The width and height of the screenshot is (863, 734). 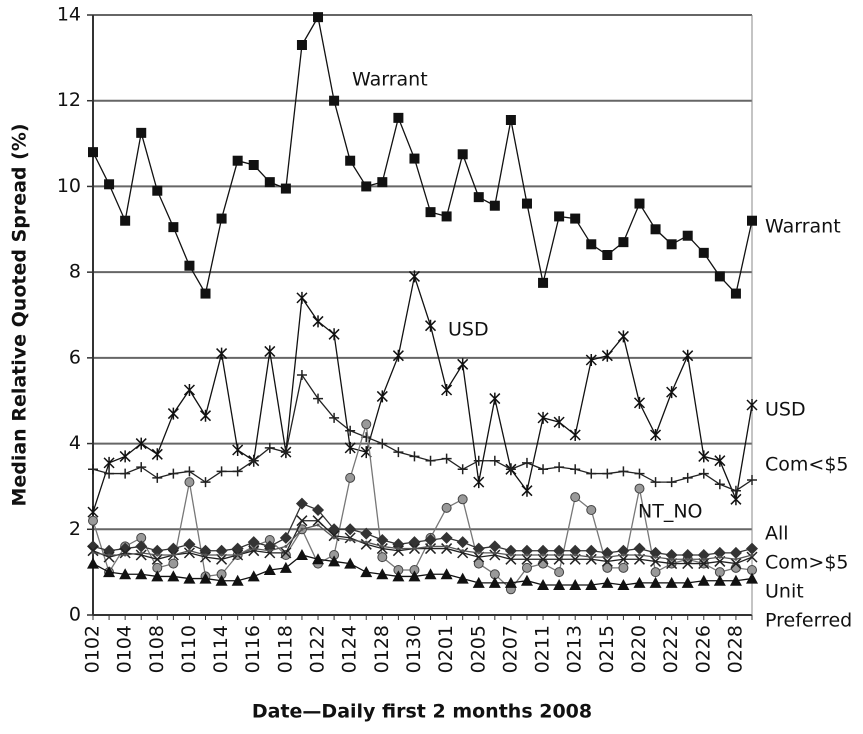 I want to click on series-label: Preferred, so click(x=808, y=621).